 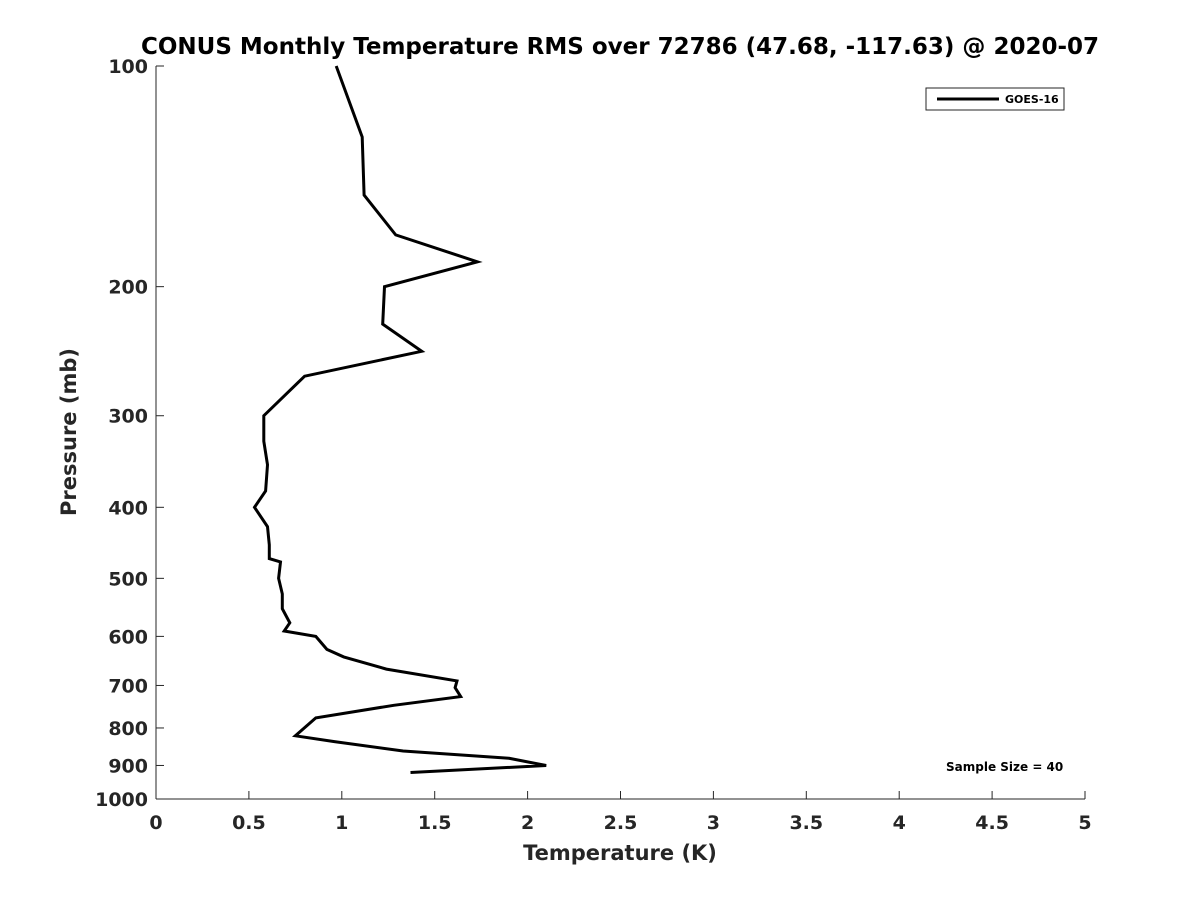 I want to click on y-tick-label: 700, so click(x=128, y=686).